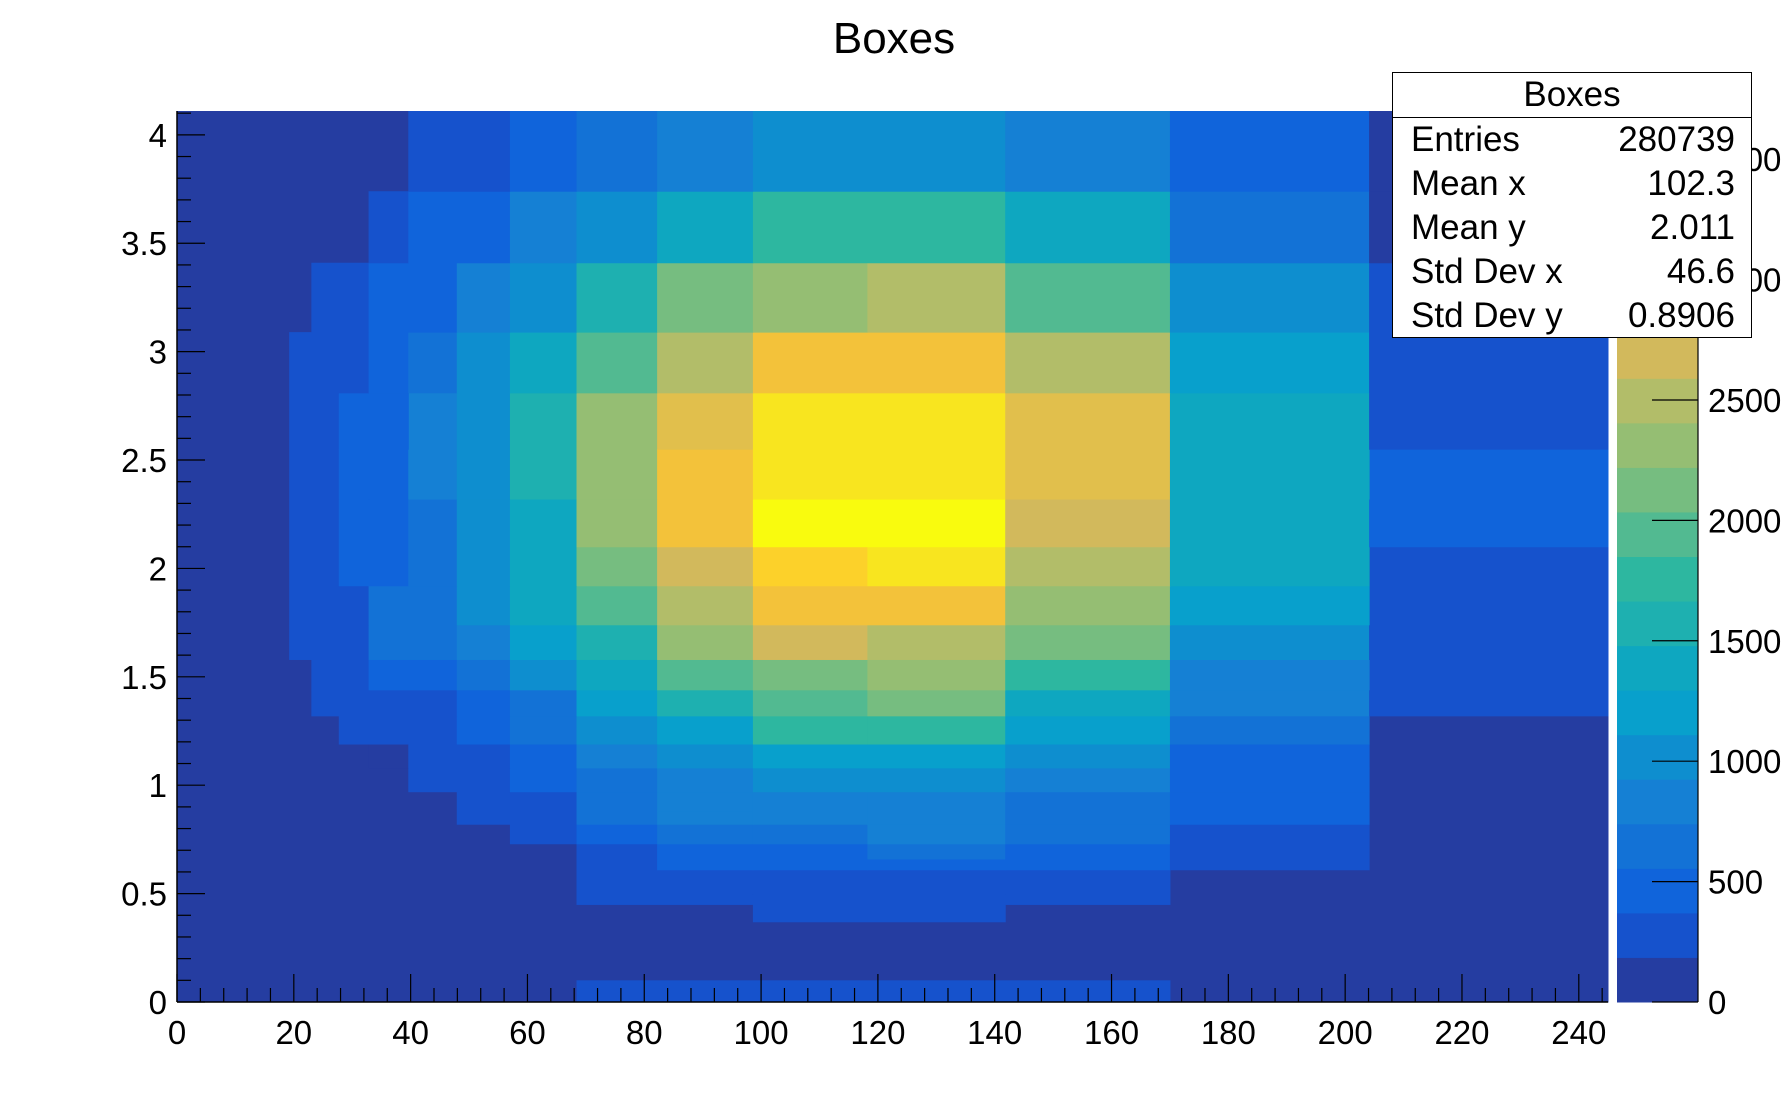  Describe the element at coordinates (1744, 400) in the screenshot. I see `colorbar-tick-label: 2500` at that location.